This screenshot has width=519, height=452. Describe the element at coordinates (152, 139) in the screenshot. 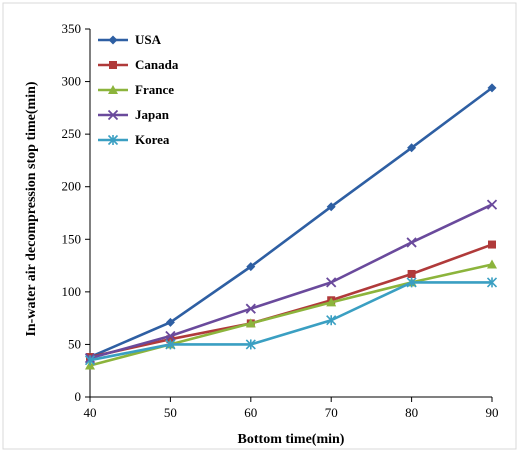

I see `legend-label: Korea` at that location.